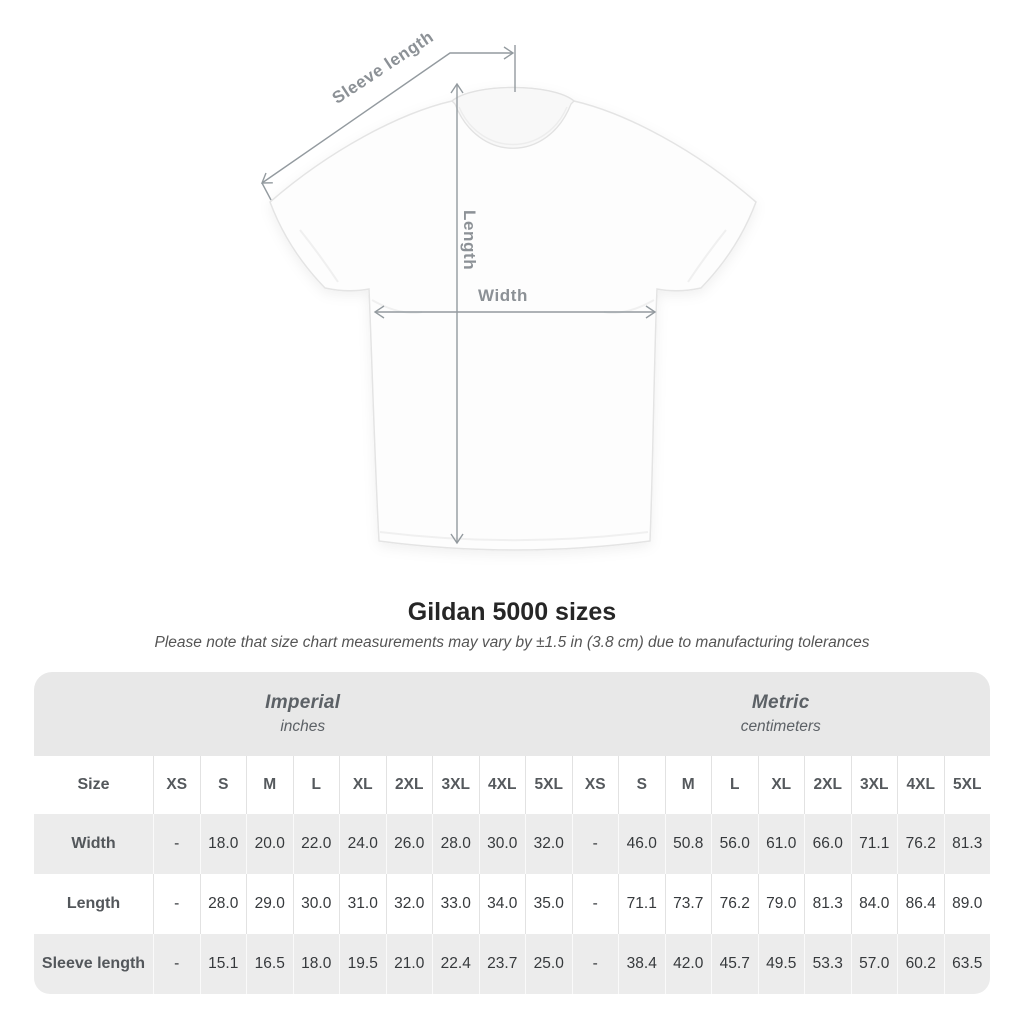  Describe the element at coordinates (93, 903) in the screenshot. I see `length-row-label: Length` at that location.